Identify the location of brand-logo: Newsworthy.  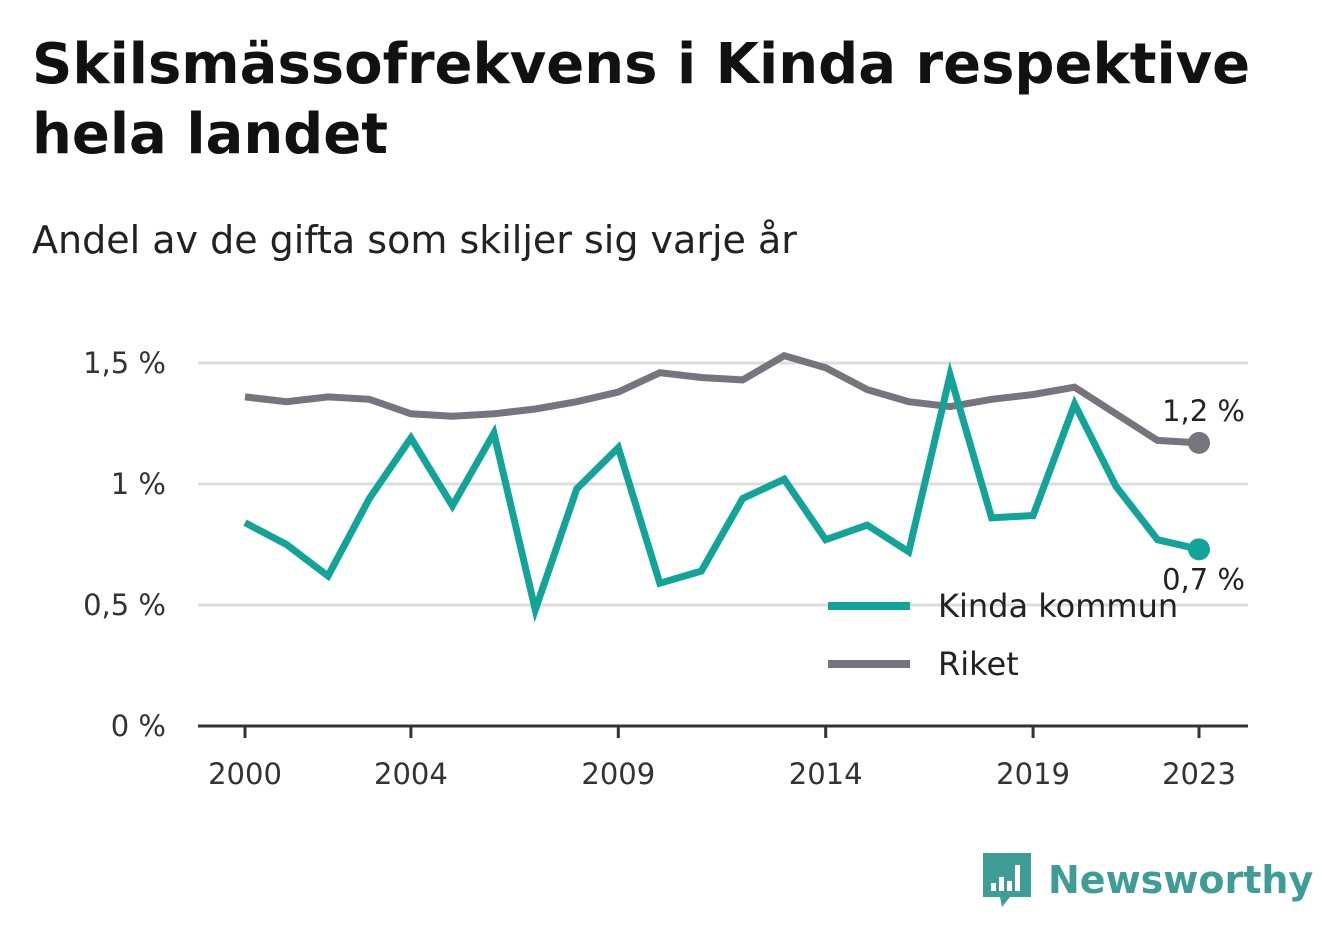
(1146, 880).